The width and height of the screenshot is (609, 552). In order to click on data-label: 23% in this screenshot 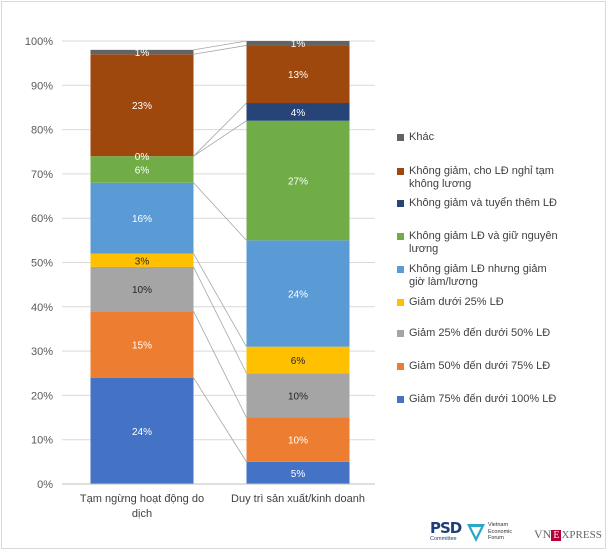, I will do `click(142, 106)`.